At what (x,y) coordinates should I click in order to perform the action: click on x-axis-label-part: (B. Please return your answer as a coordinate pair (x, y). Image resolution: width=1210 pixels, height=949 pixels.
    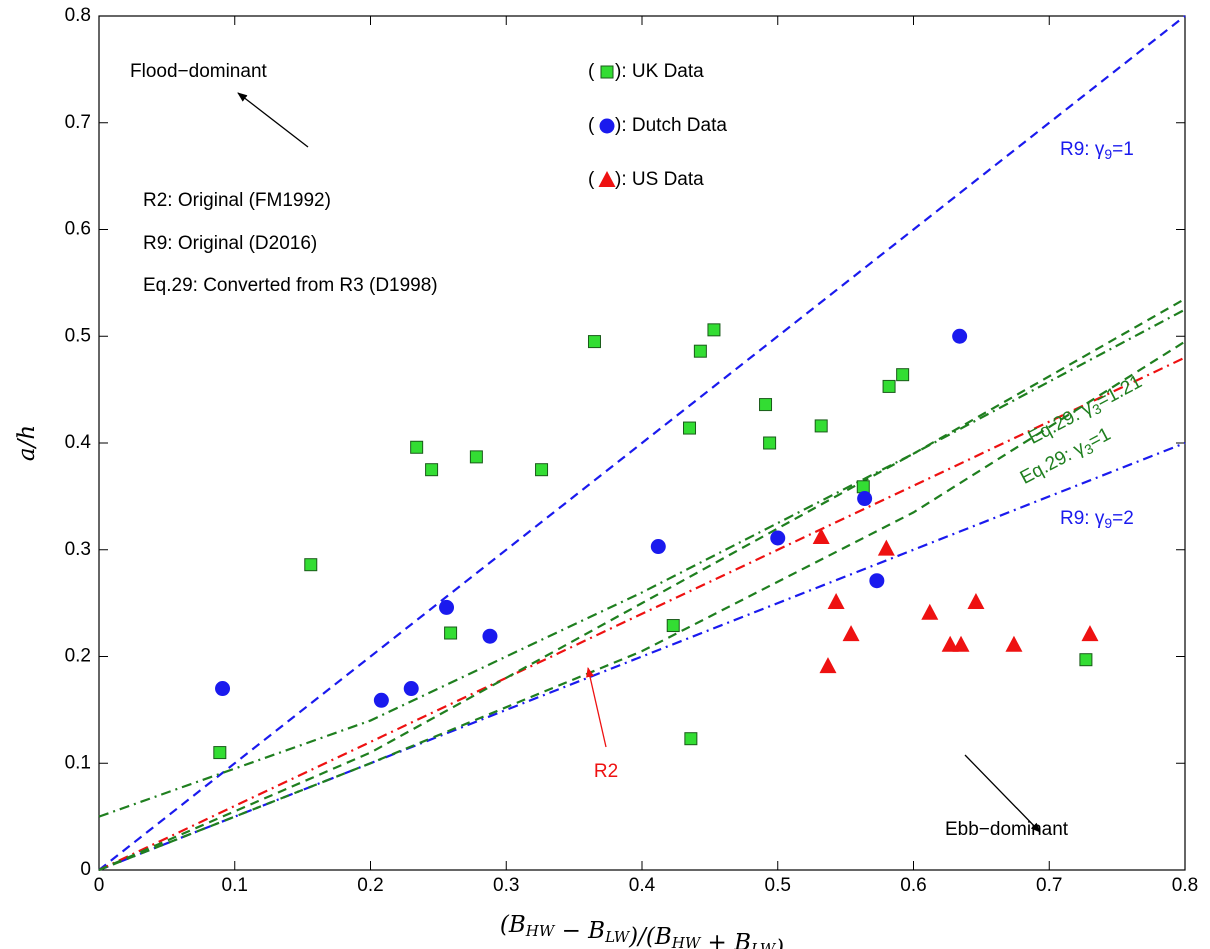
    Looking at the image, I should click on (513, 925).